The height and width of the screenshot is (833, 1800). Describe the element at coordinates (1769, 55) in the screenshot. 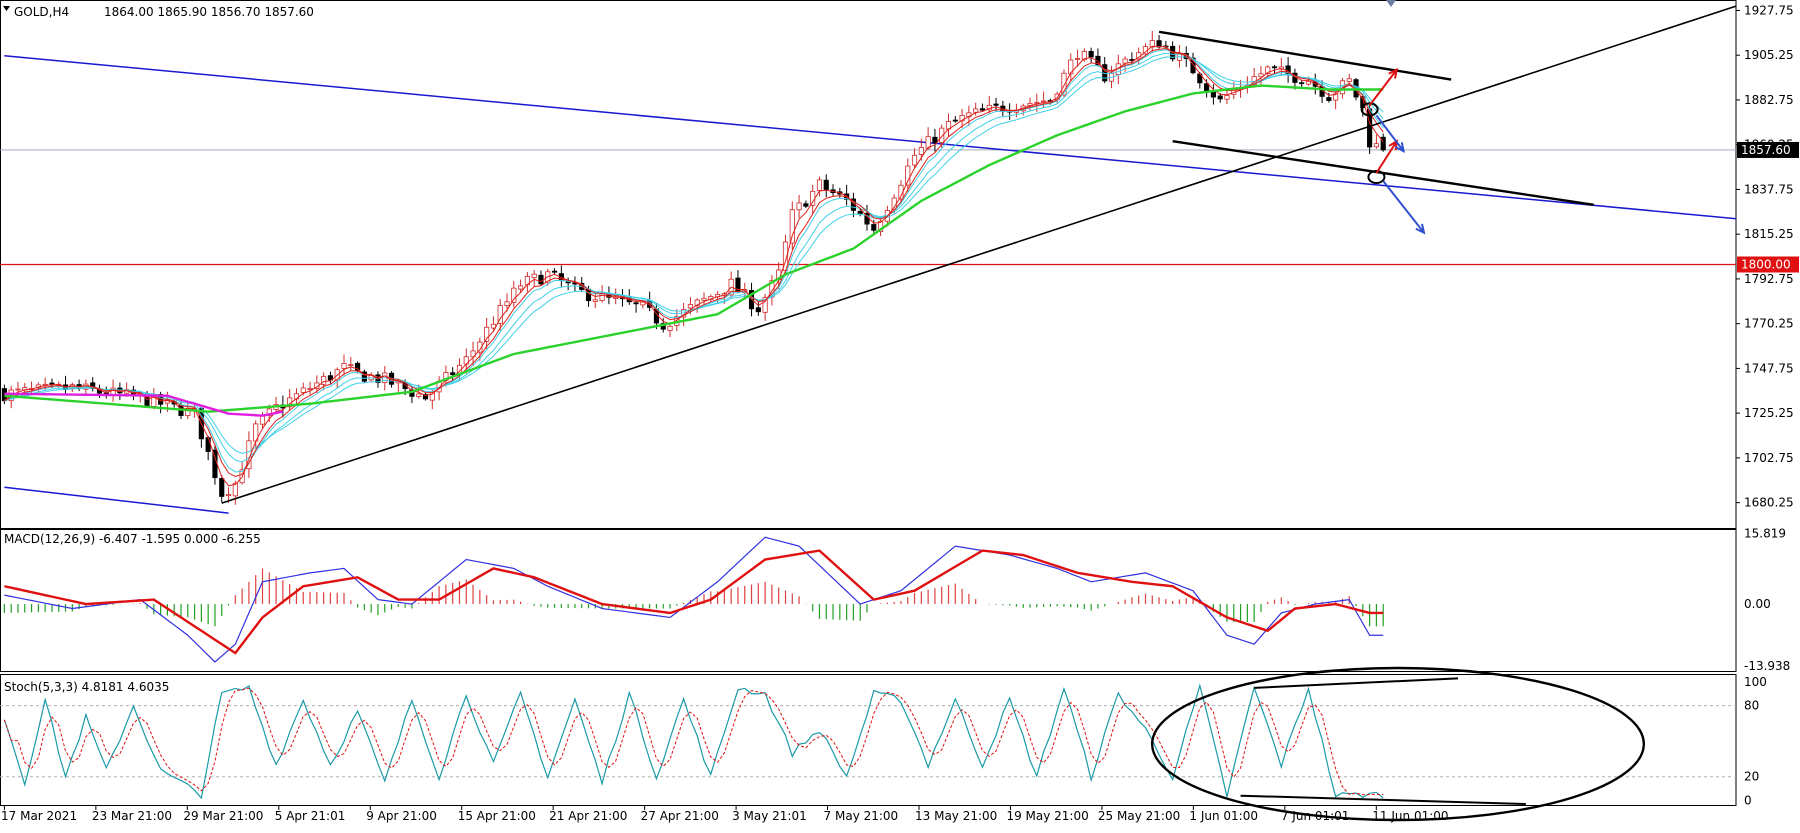

I see `price-tick-label: 1905.25` at that location.